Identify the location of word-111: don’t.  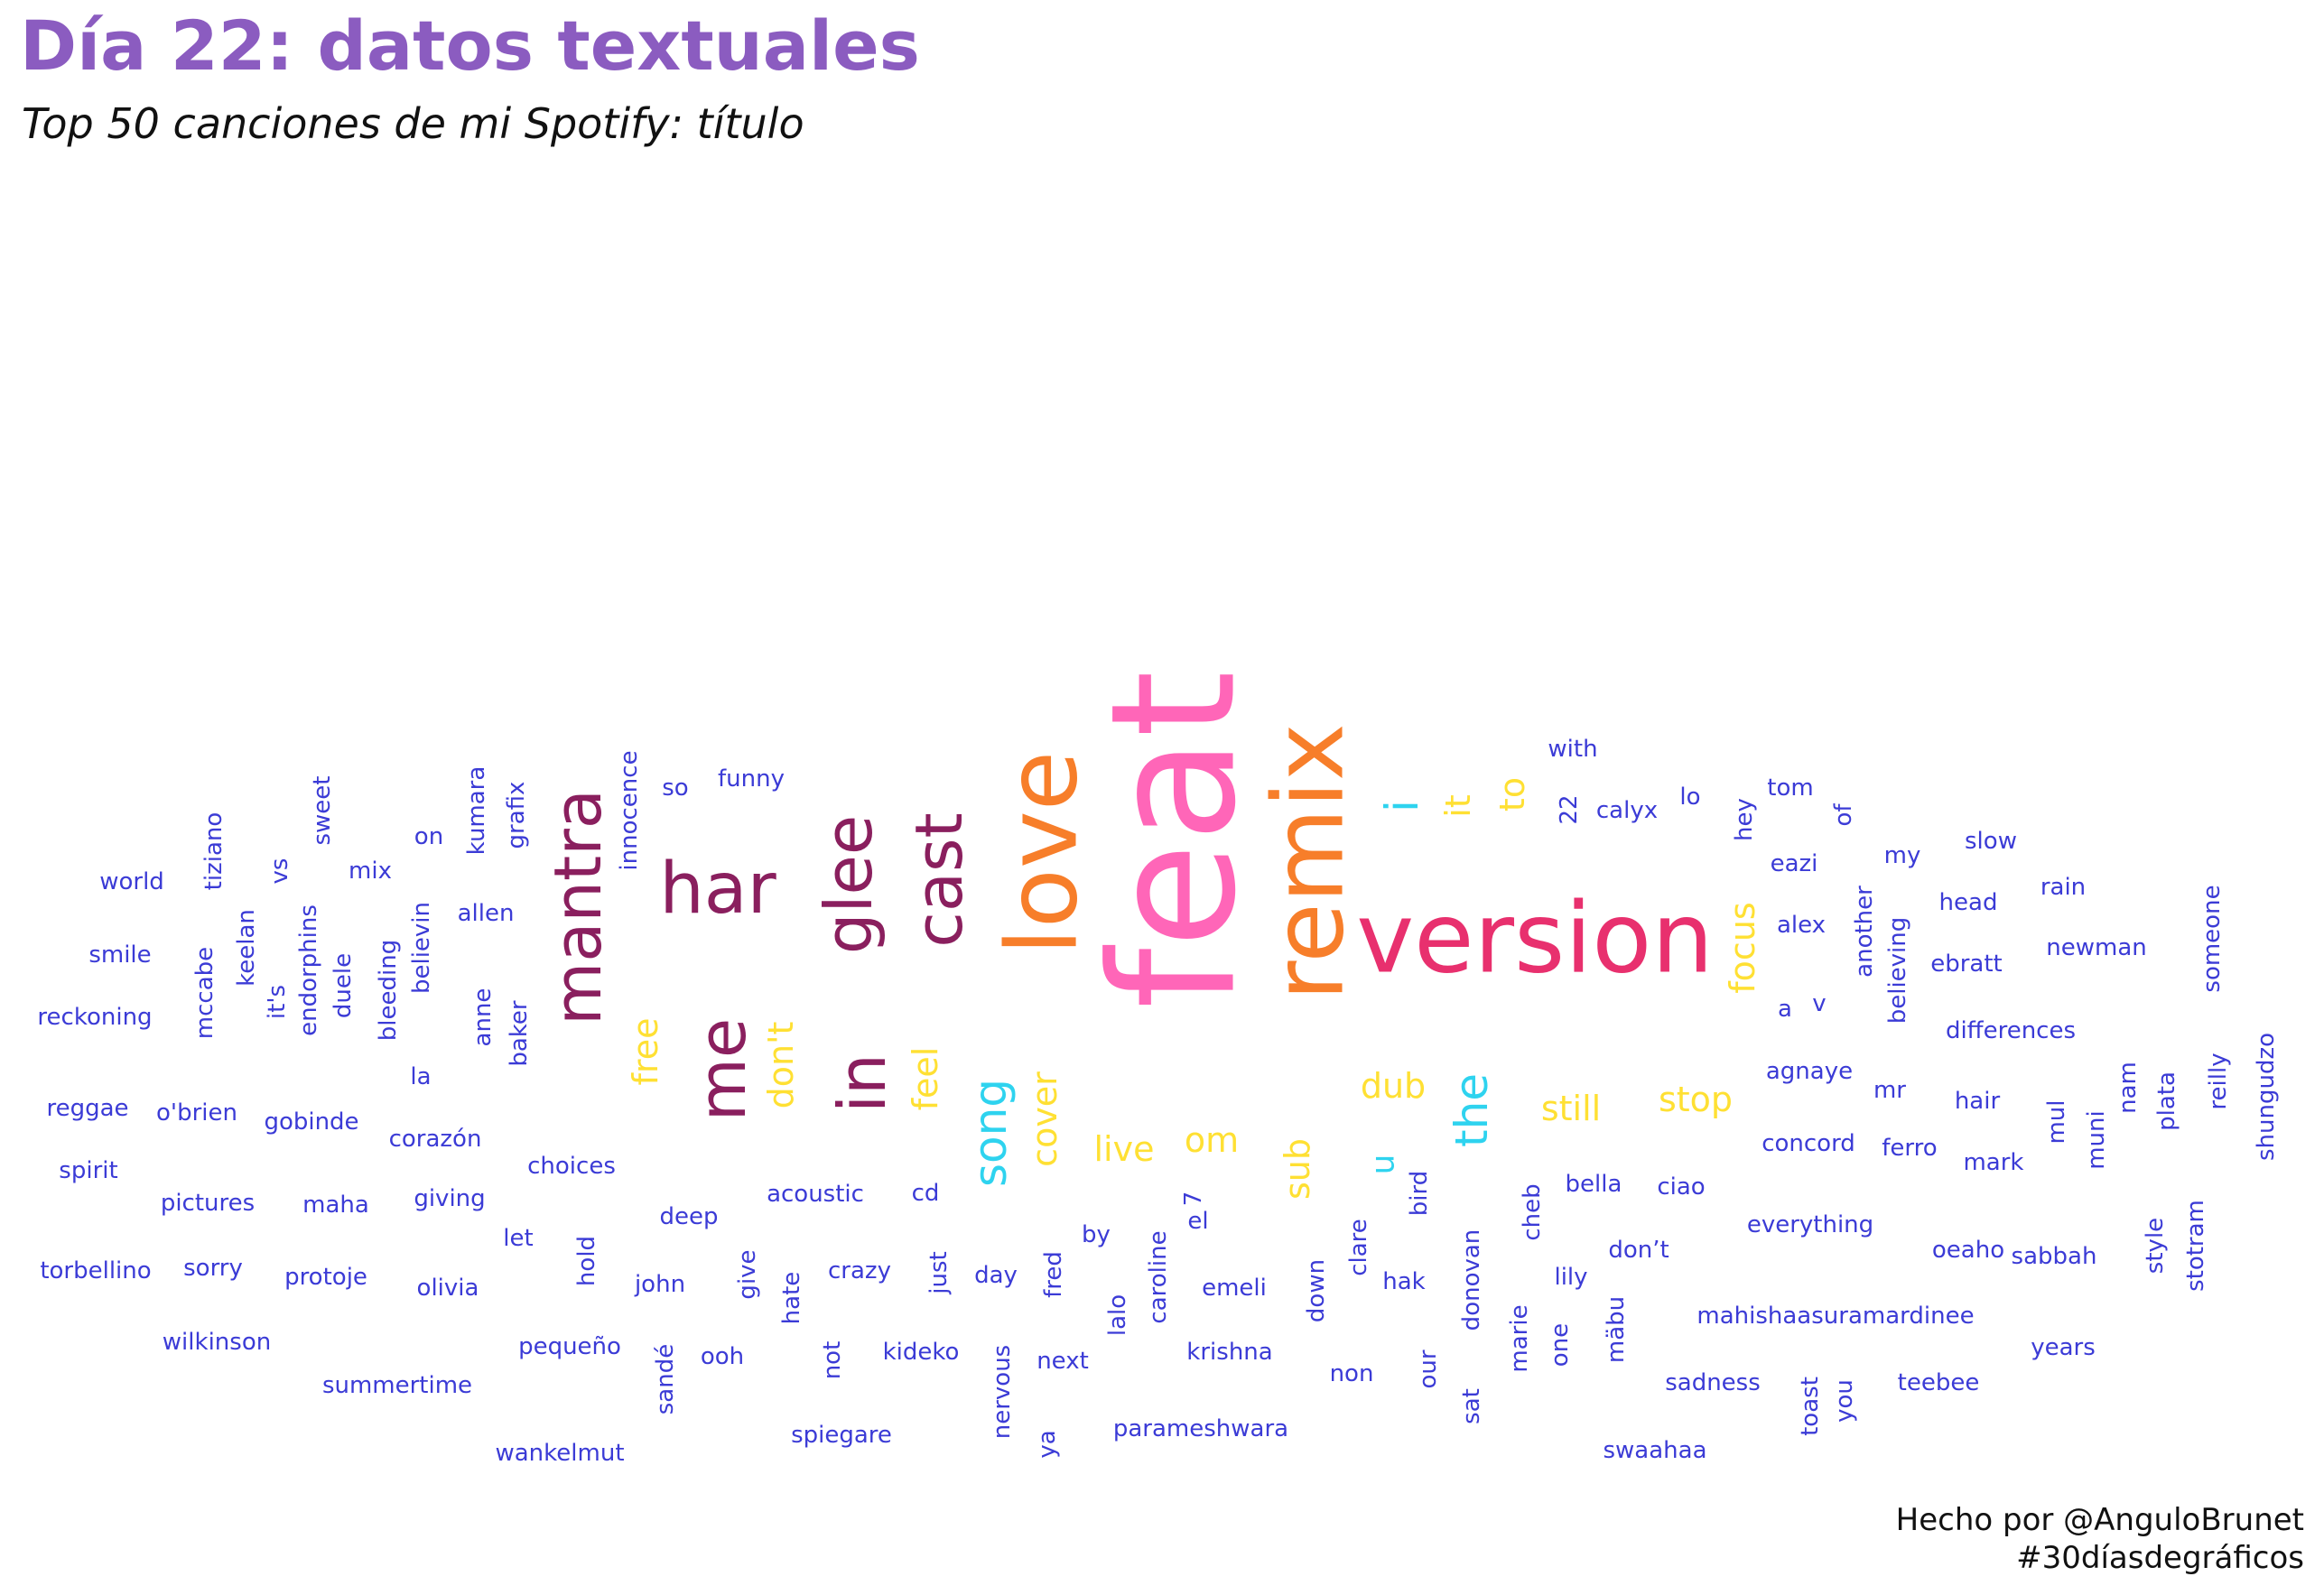
(1638, 1250).